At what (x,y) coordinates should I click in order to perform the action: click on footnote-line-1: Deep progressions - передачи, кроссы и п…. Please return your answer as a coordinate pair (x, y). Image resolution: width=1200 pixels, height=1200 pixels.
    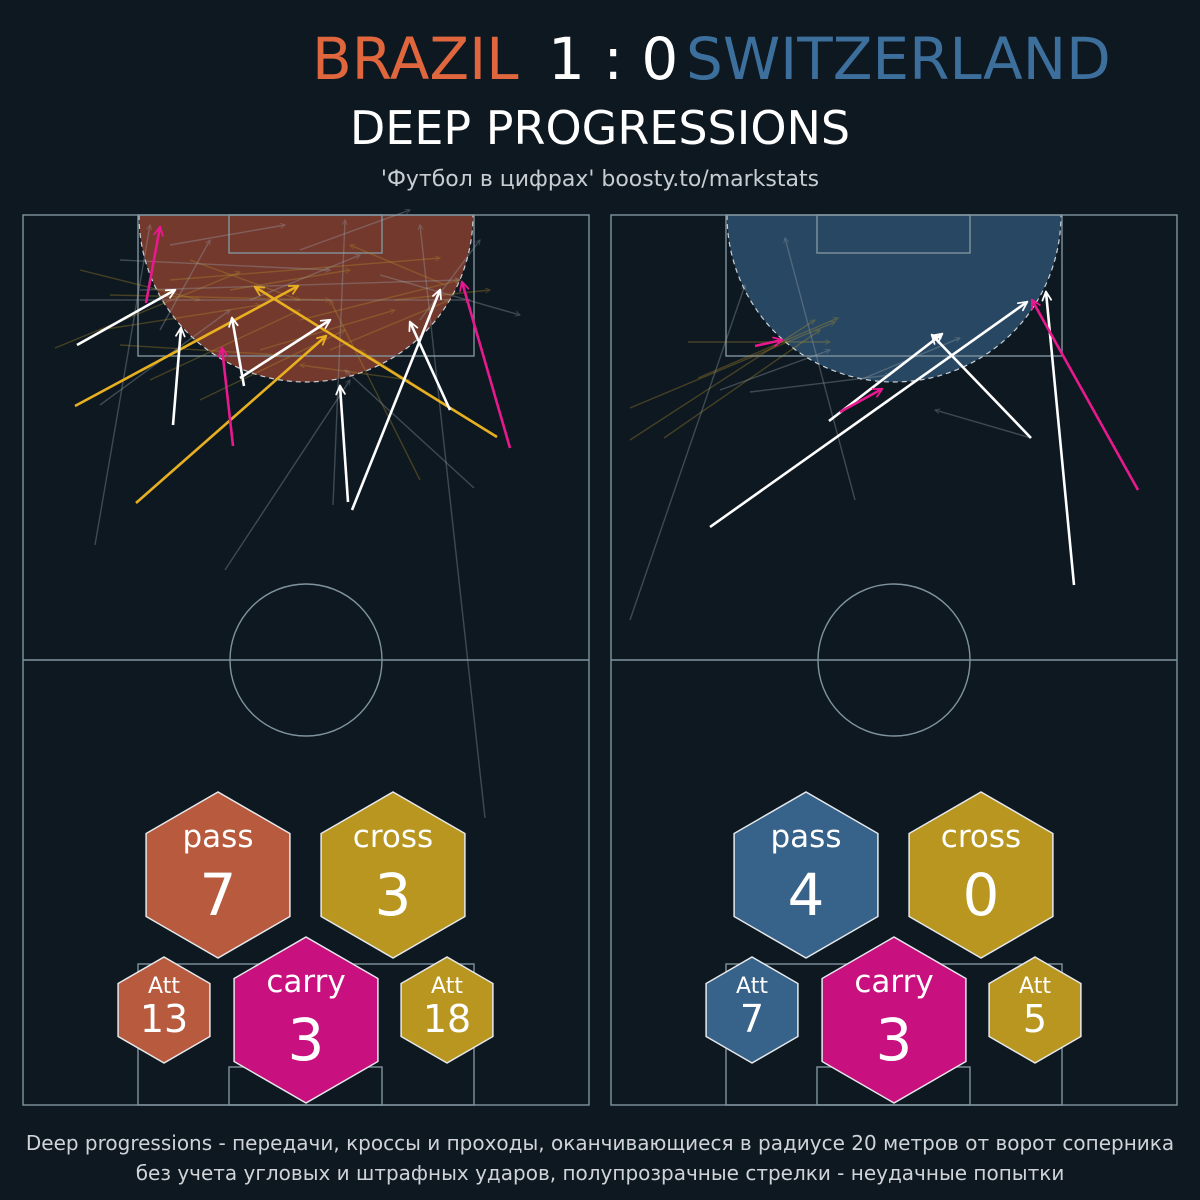
    Looking at the image, I should click on (600, 1143).